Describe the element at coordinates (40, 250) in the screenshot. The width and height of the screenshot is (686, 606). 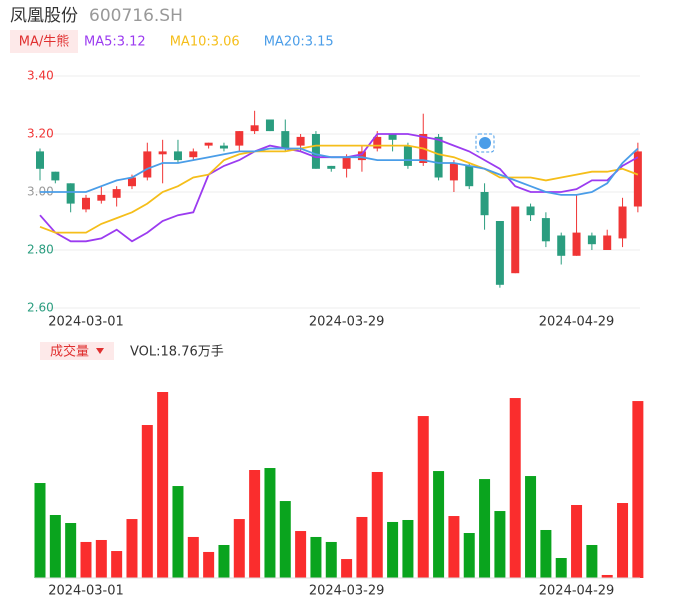
I see `y-tick-label: 2.80` at that location.